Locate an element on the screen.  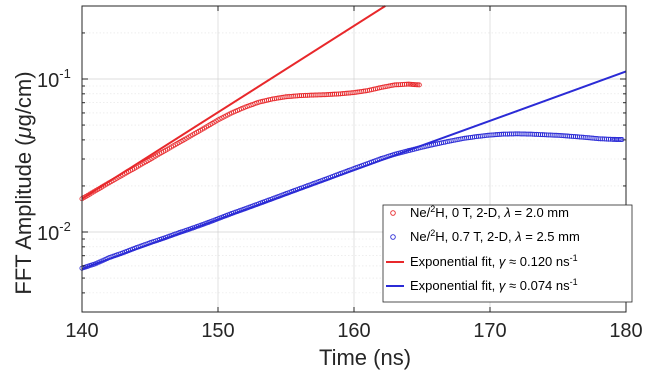
y-tick-label-exponent: -2 is located at coordinates (65, 226).